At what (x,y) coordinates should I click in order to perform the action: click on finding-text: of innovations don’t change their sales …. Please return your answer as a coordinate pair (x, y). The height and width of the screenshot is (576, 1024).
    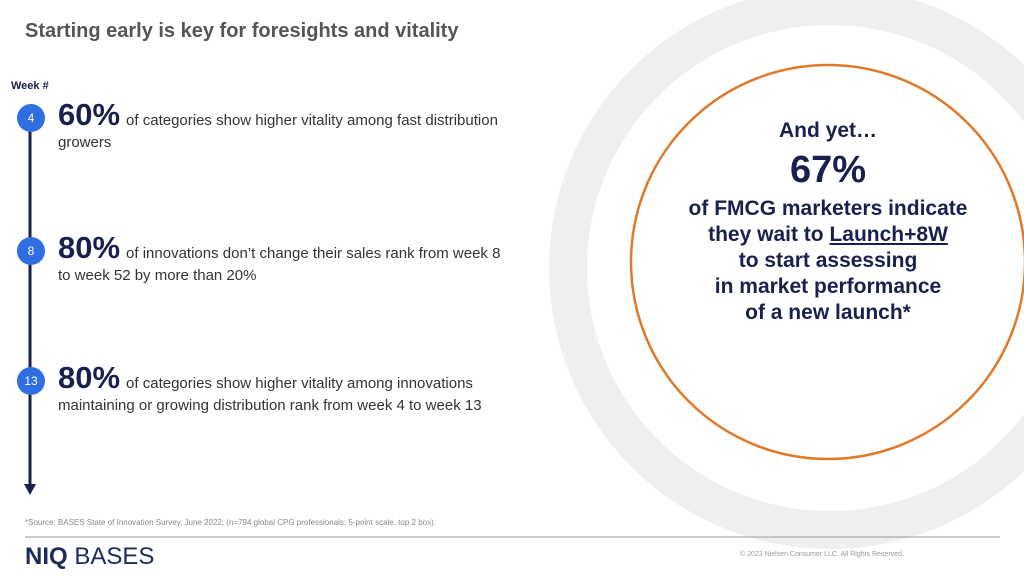
    Looking at the image, I should click on (279, 264).